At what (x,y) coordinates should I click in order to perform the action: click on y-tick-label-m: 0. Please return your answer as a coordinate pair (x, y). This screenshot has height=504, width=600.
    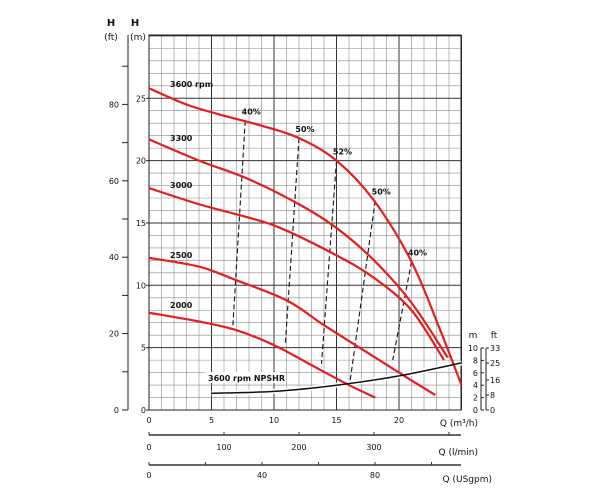
    Looking at the image, I should click on (143, 410).